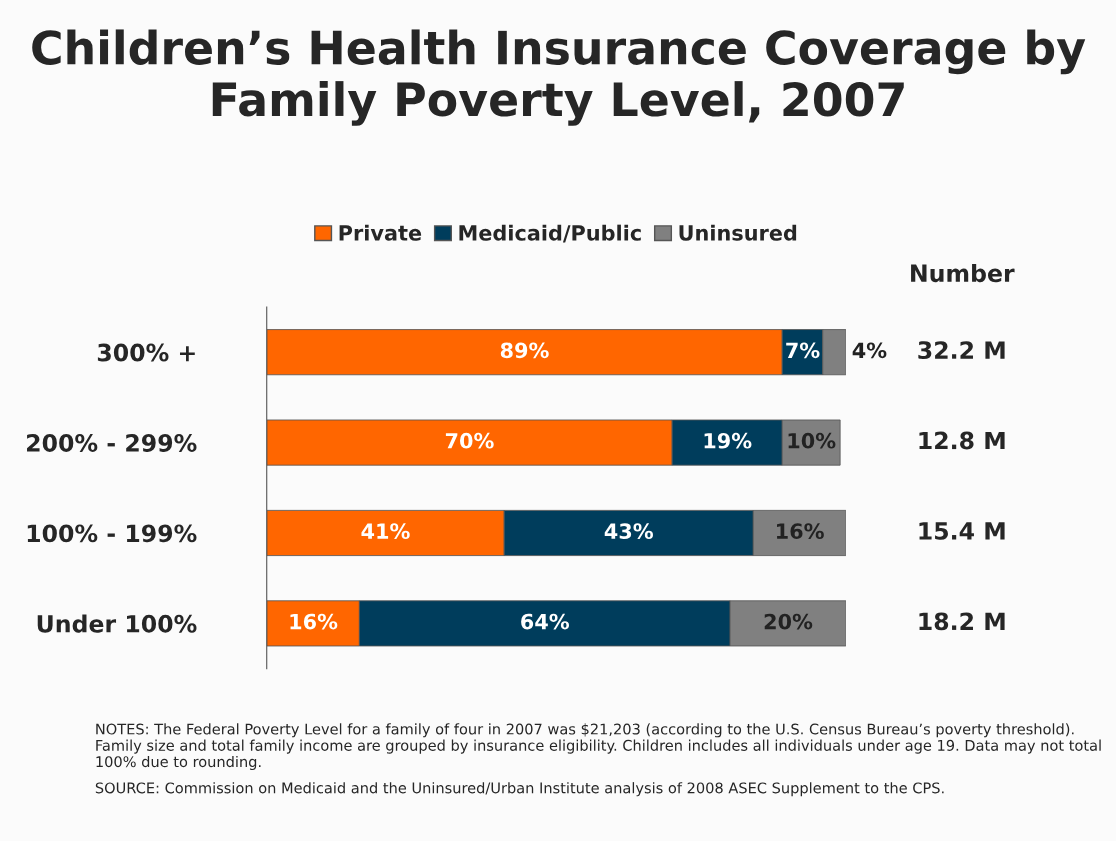 This screenshot has width=1116, height=841. I want to click on data-label: 64%, so click(545, 621).